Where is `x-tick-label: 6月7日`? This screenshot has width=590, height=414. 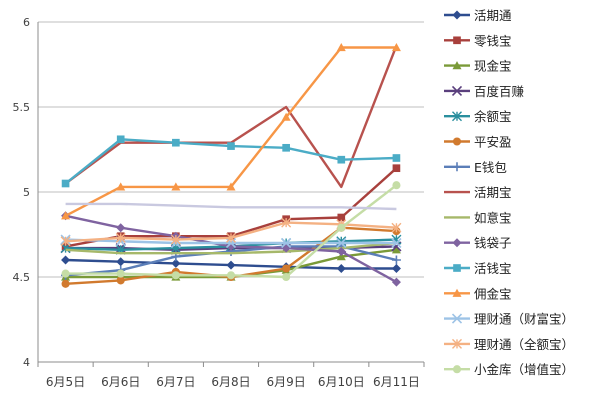 x-tick-label: 6月7日 is located at coordinates (175, 382).